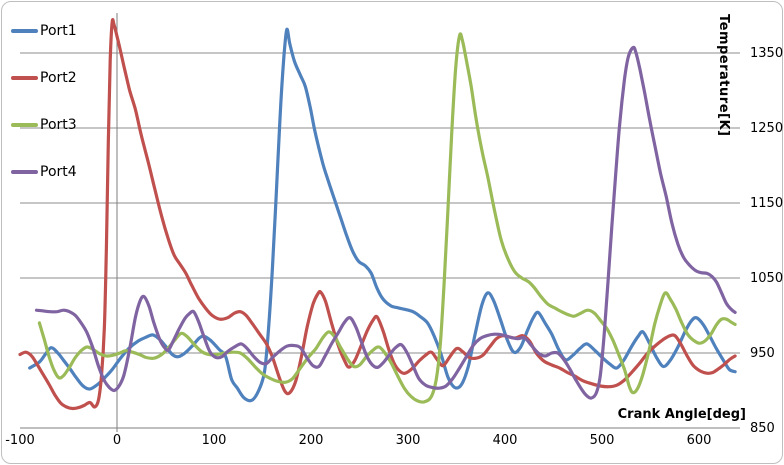  I want to click on legend-item-port1: Port1, so click(44, 31).